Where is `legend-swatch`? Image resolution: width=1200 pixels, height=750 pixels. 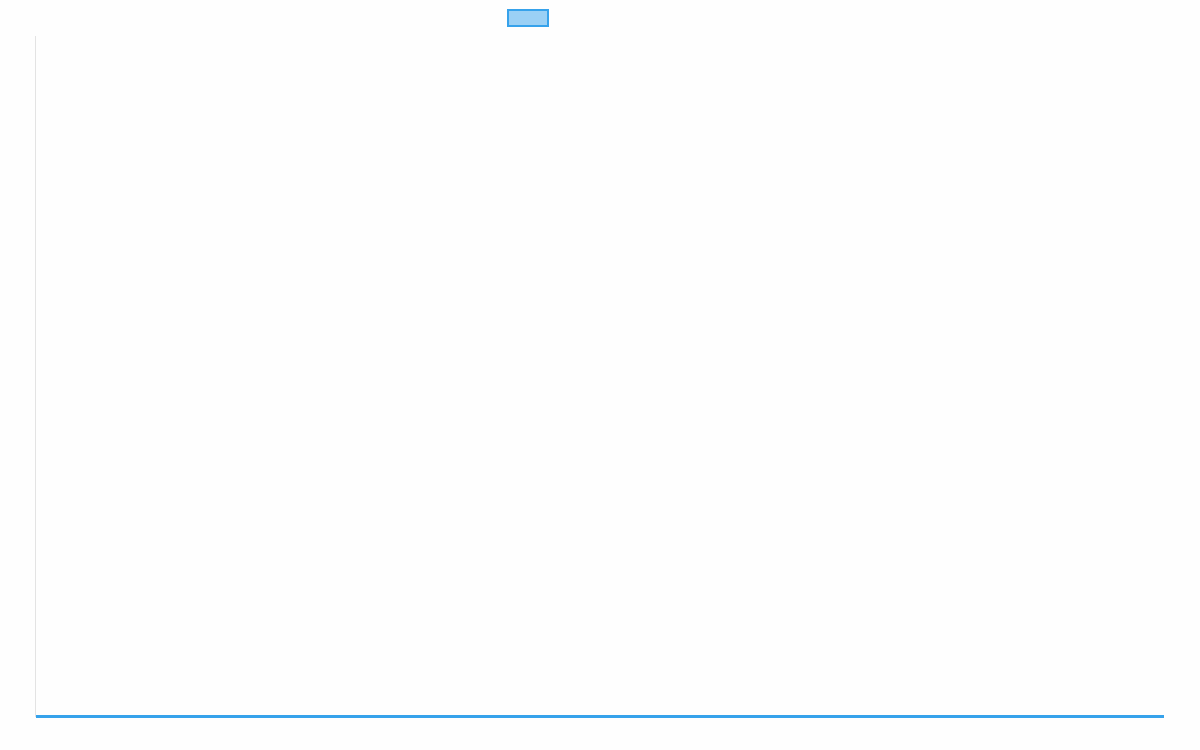
legend-swatch is located at coordinates (528, 18).